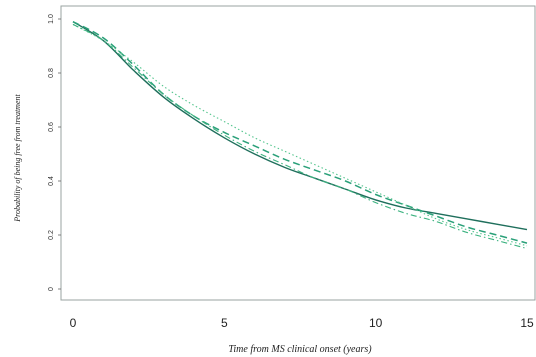 This screenshot has height=357, width=536. I want to click on y-tick-label: 0.8, so click(51, 73).